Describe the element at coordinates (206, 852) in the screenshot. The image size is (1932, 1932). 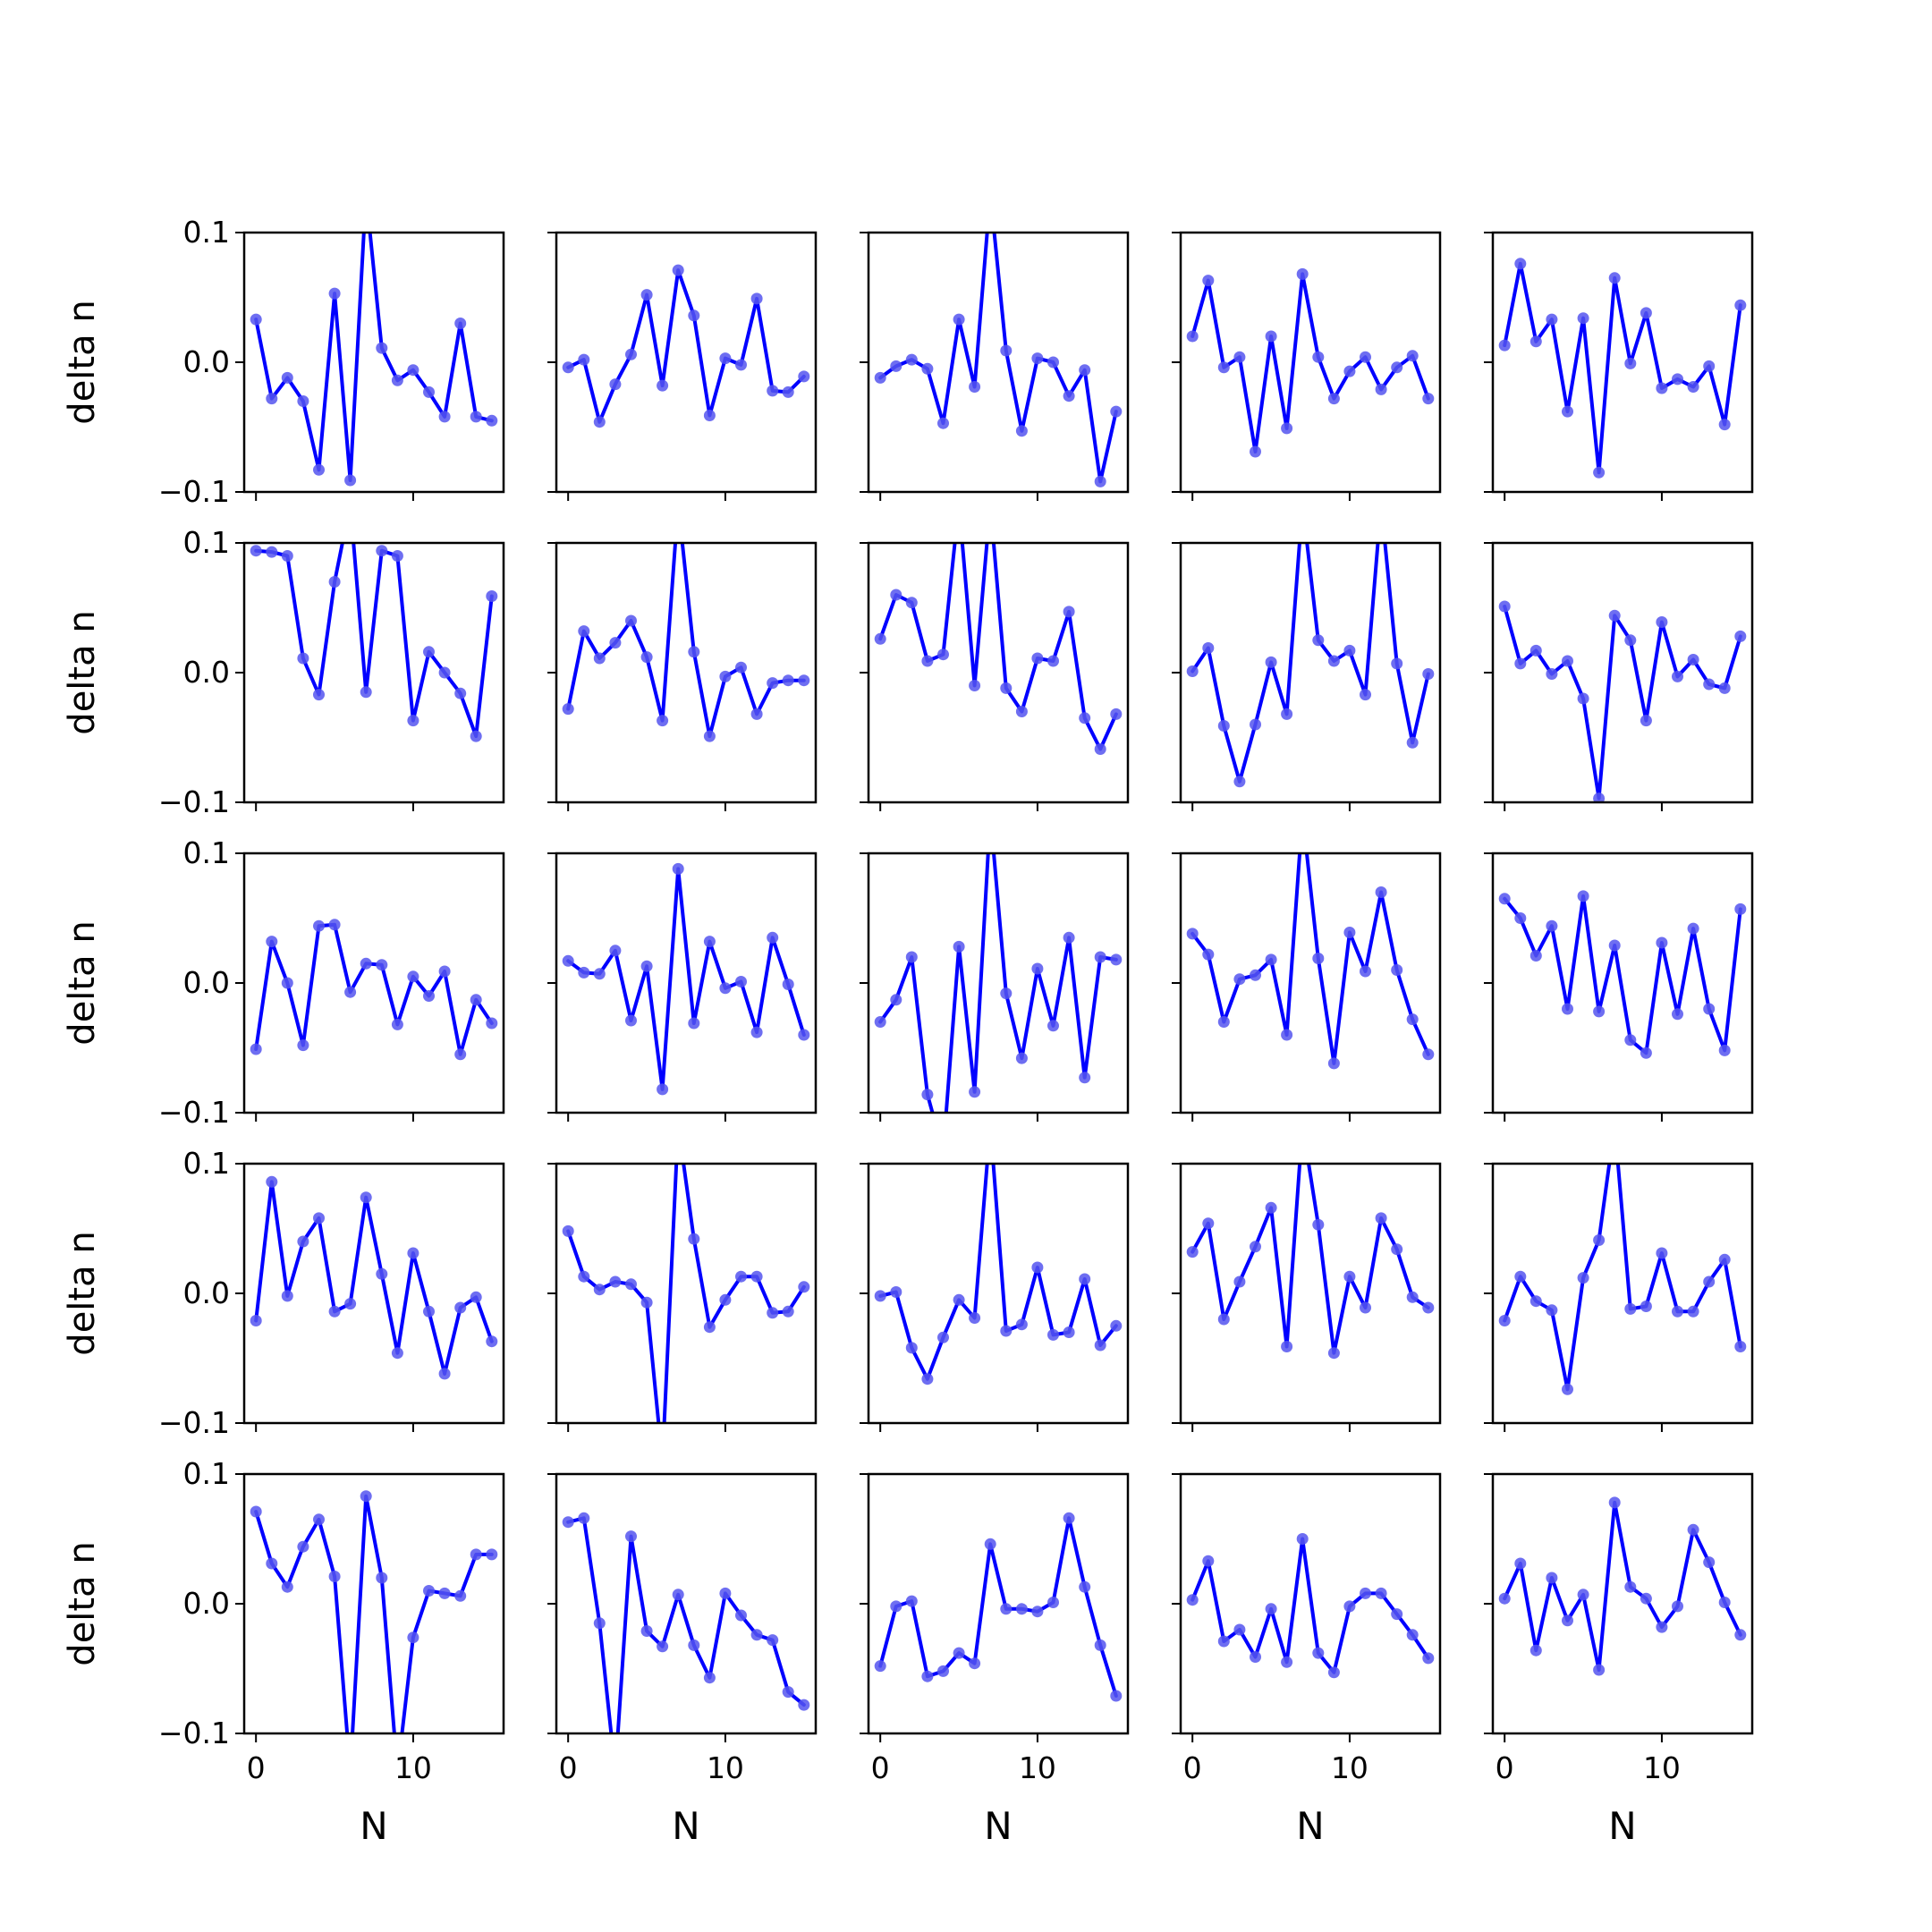
I see `y-tick-label: 0.1` at that location.